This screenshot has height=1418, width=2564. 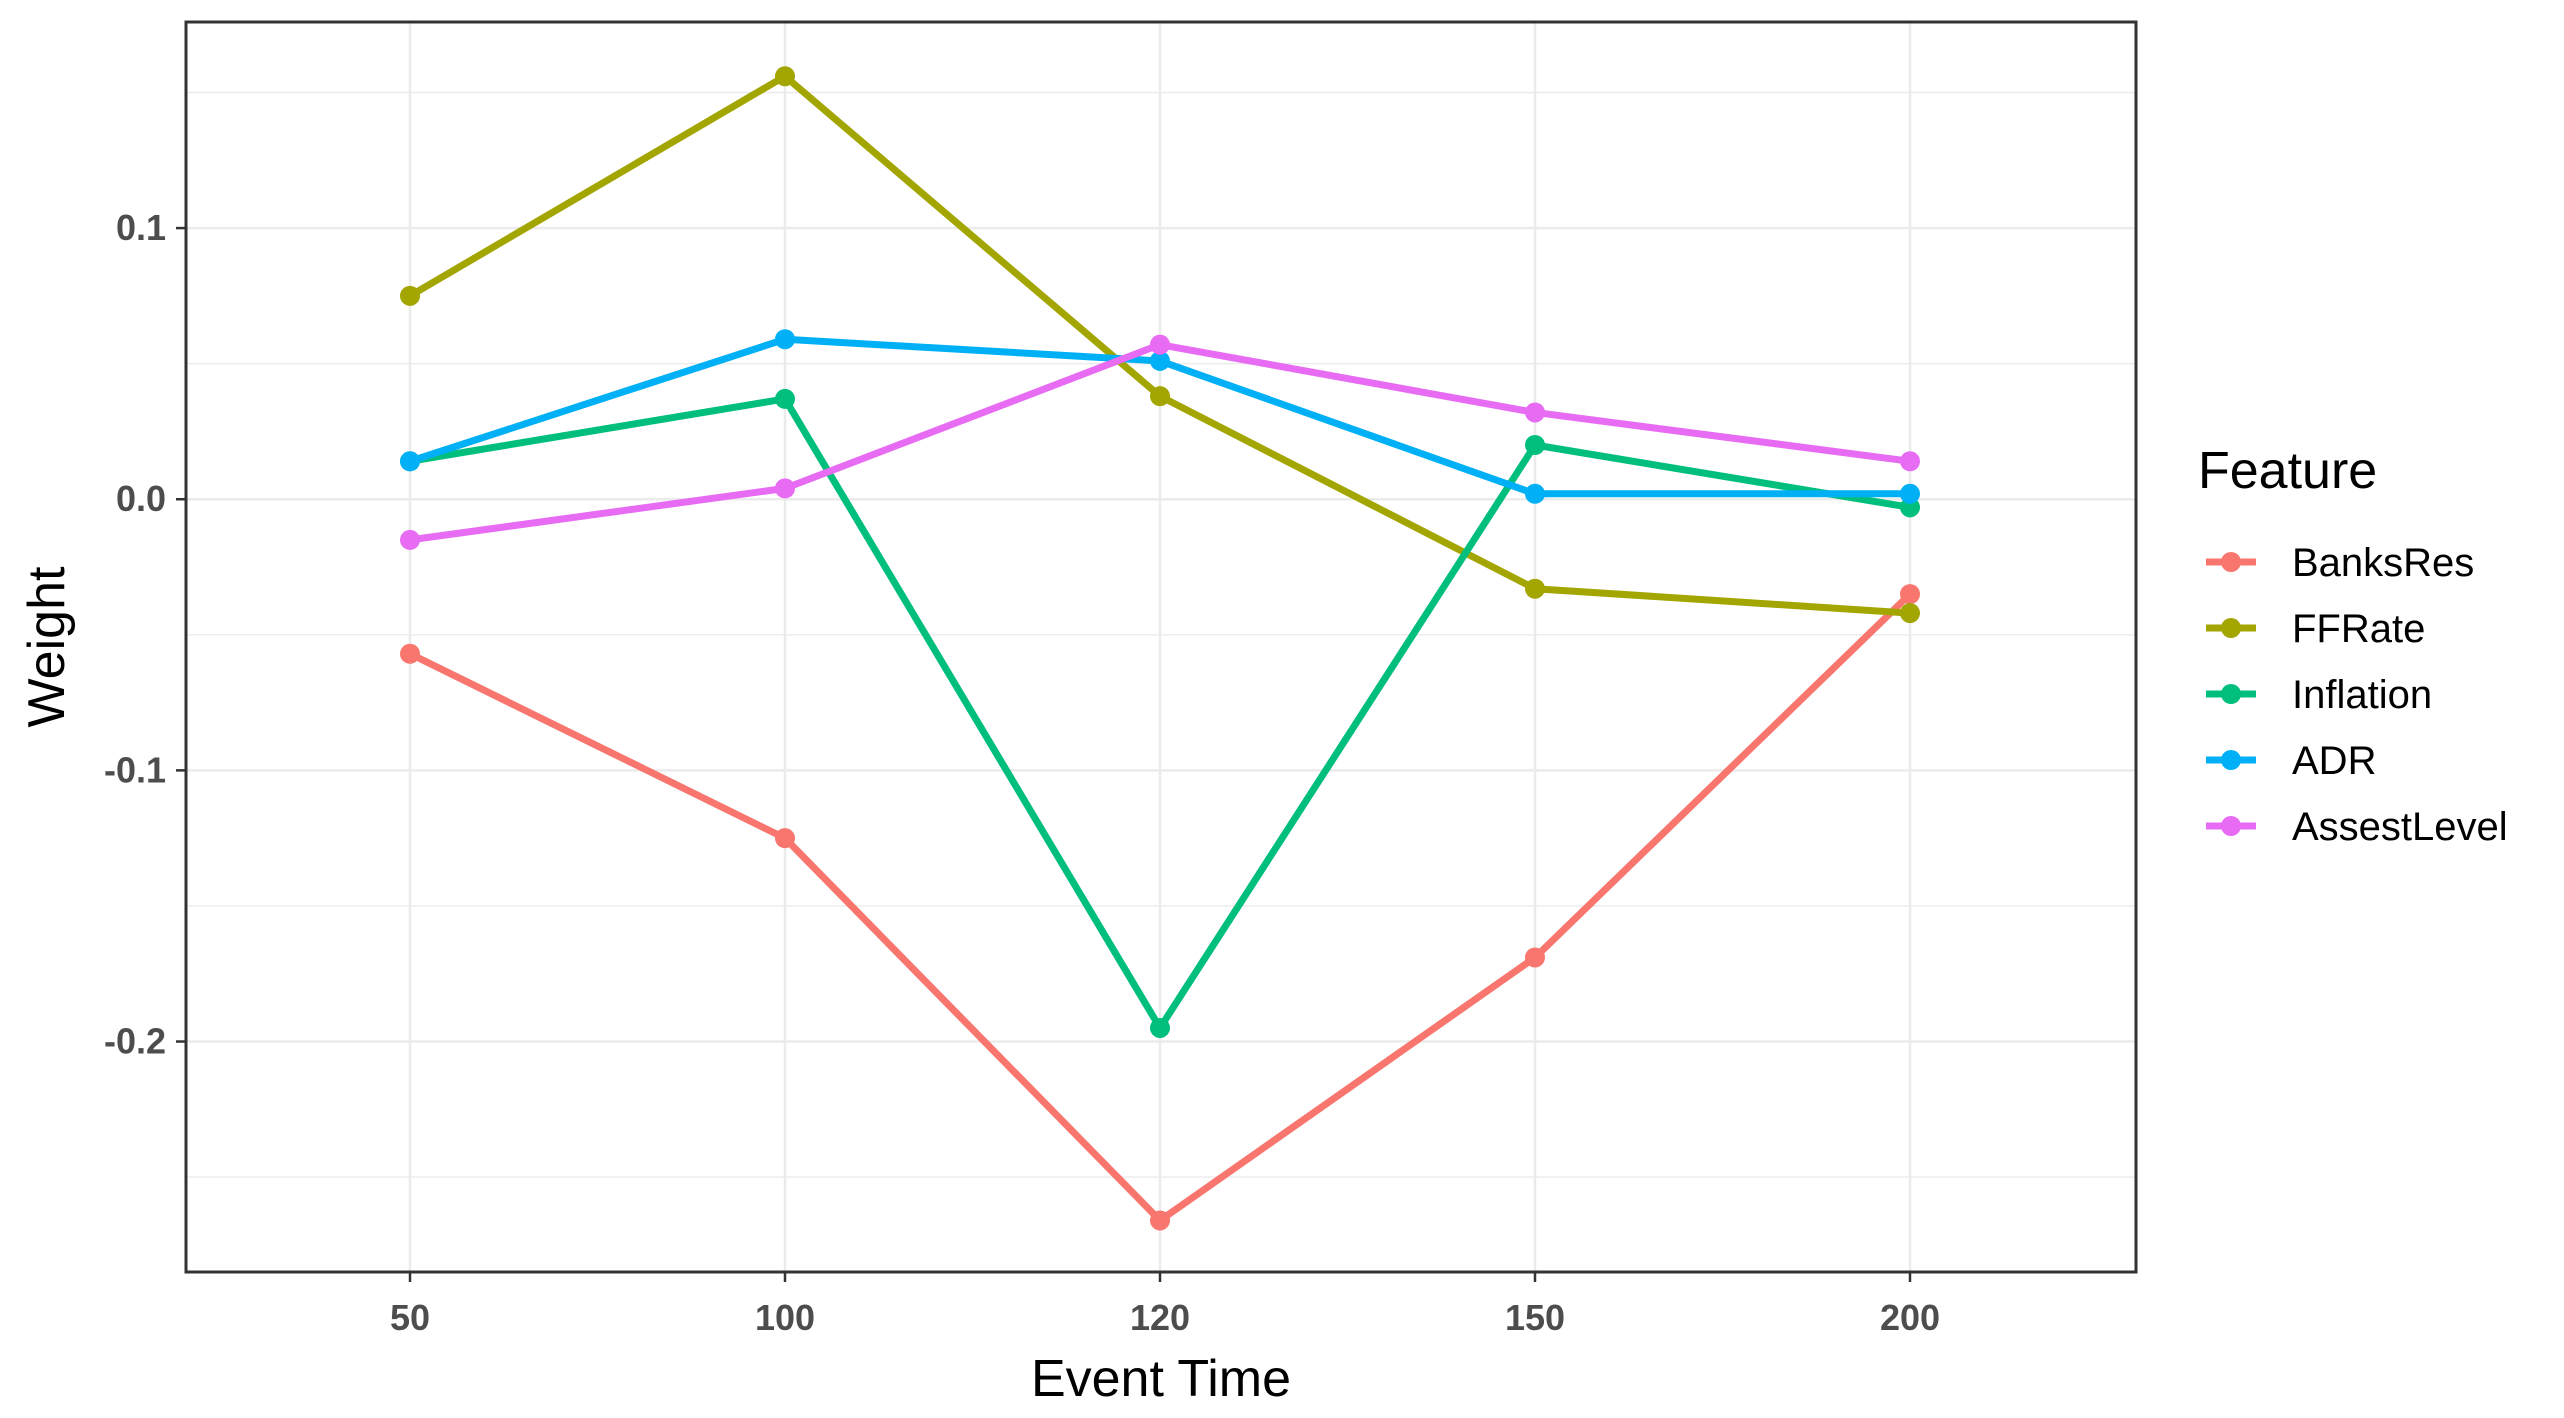 I want to click on y-tick-label: -0.1, so click(x=135, y=769).